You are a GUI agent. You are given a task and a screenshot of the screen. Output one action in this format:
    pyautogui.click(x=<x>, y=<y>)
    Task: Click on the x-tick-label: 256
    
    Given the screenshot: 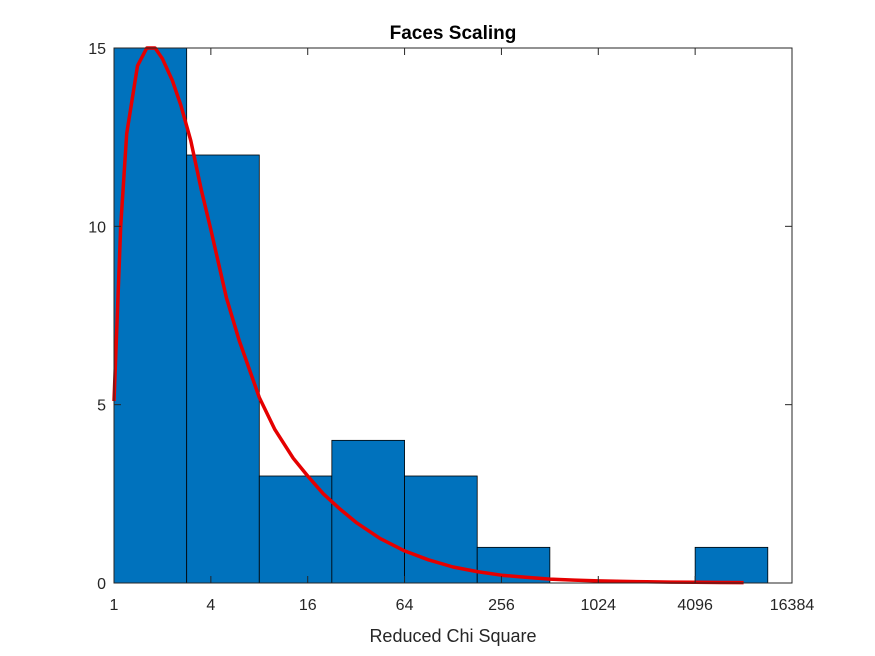 What is the action you would take?
    pyautogui.click(x=501, y=605)
    